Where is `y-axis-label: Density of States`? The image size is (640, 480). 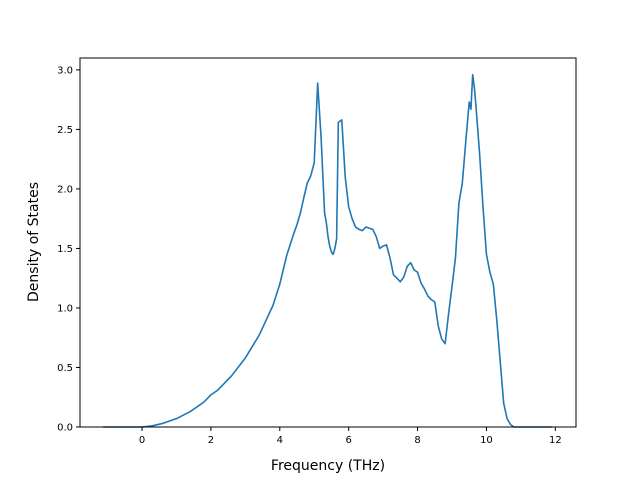
y-axis-label: Density of States is located at coordinates (34, 242).